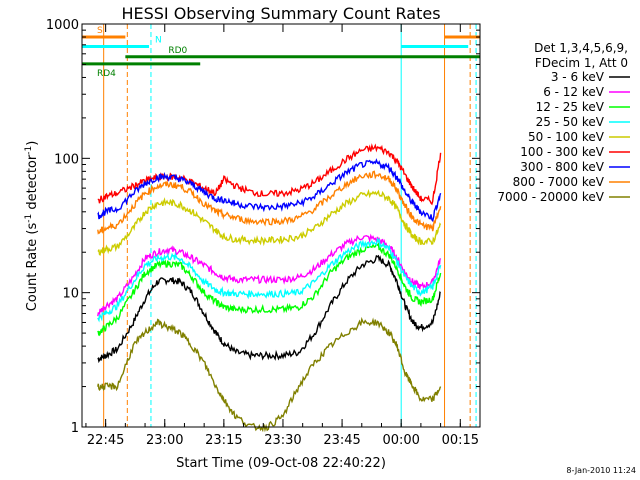  I want to click on legend-entry-label-1: 6 - 12 keV, so click(574, 92).